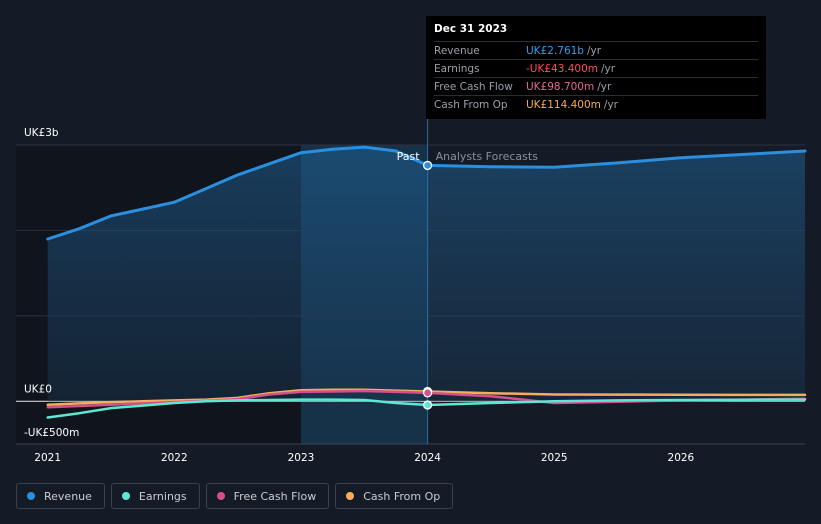 This screenshot has width=821, height=524. Describe the element at coordinates (681, 458) in the screenshot. I see `x-tick-label: 2026` at that location.